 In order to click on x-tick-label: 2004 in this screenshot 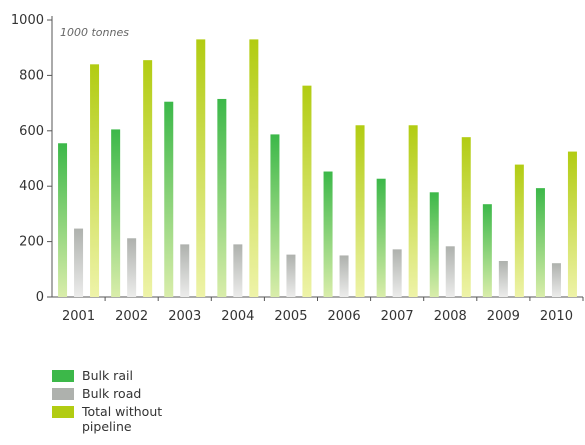, I will do `click(237, 316)`.